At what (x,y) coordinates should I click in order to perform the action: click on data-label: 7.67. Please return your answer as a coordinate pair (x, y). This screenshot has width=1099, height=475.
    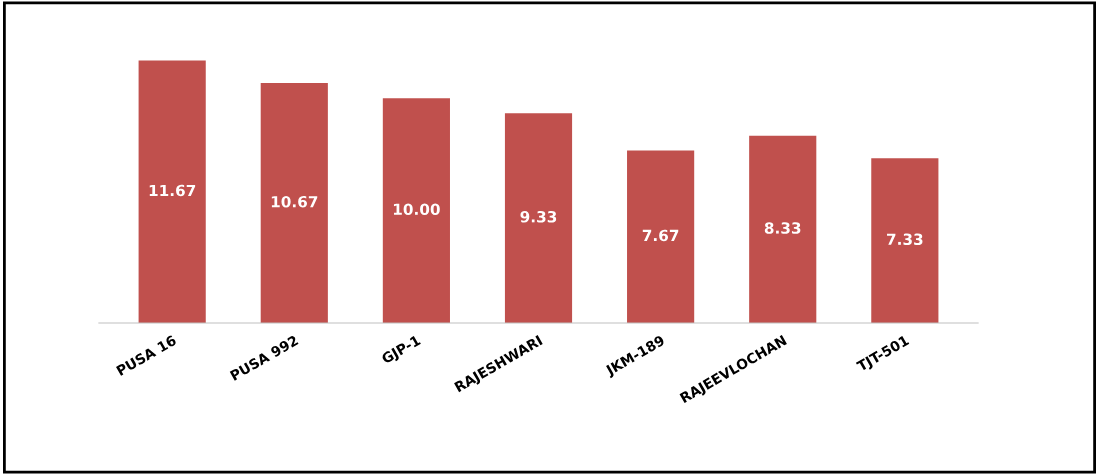
    Looking at the image, I should click on (660, 235).